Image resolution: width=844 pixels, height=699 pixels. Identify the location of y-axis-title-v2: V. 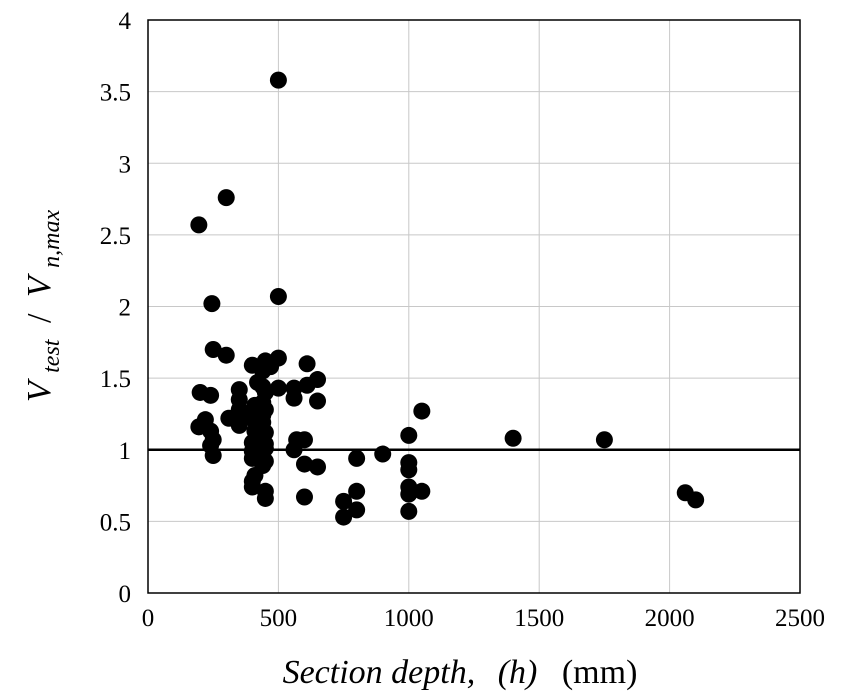
(39, 284).